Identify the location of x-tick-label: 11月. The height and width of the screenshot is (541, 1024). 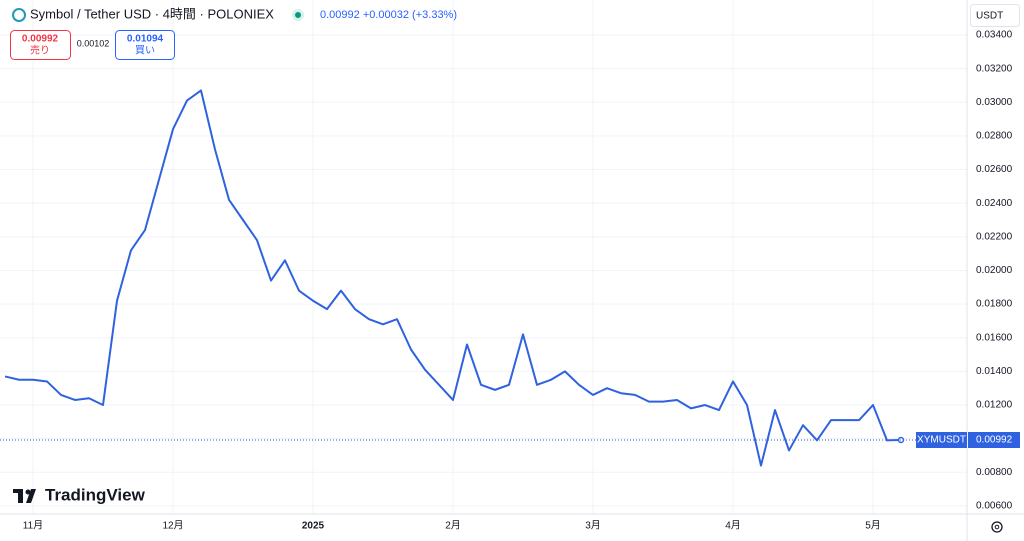
(33, 526).